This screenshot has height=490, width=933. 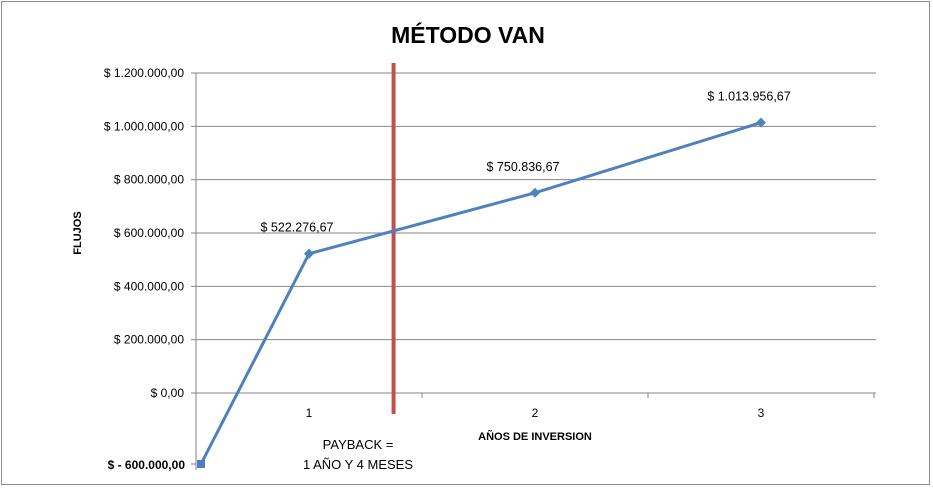 What do you see at coordinates (147, 465) in the screenshot?
I see `y-min-label: $ - 600.000,00` at bounding box center [147, 465].